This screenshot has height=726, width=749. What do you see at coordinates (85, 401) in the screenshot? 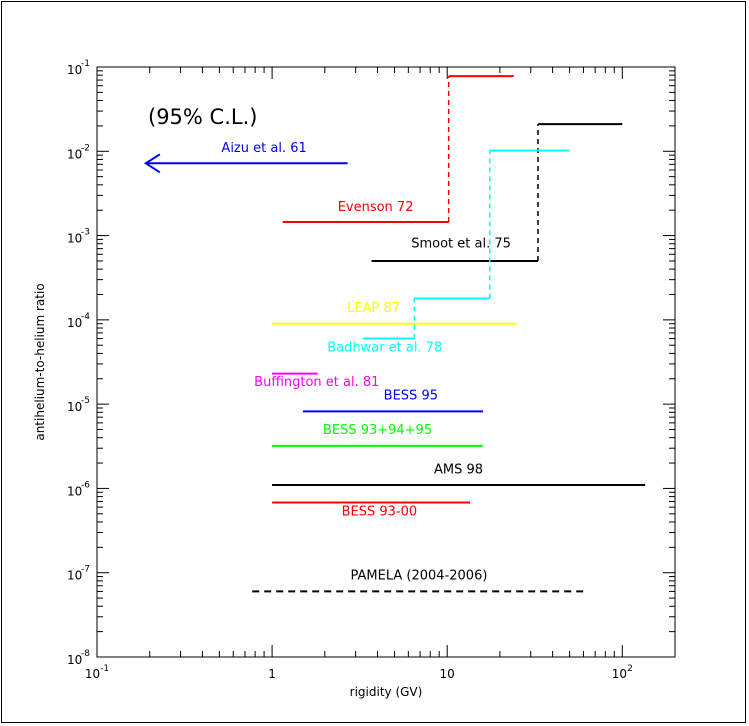
I see `y-tick-label-exp: -5` at bounding box center [85, 401].